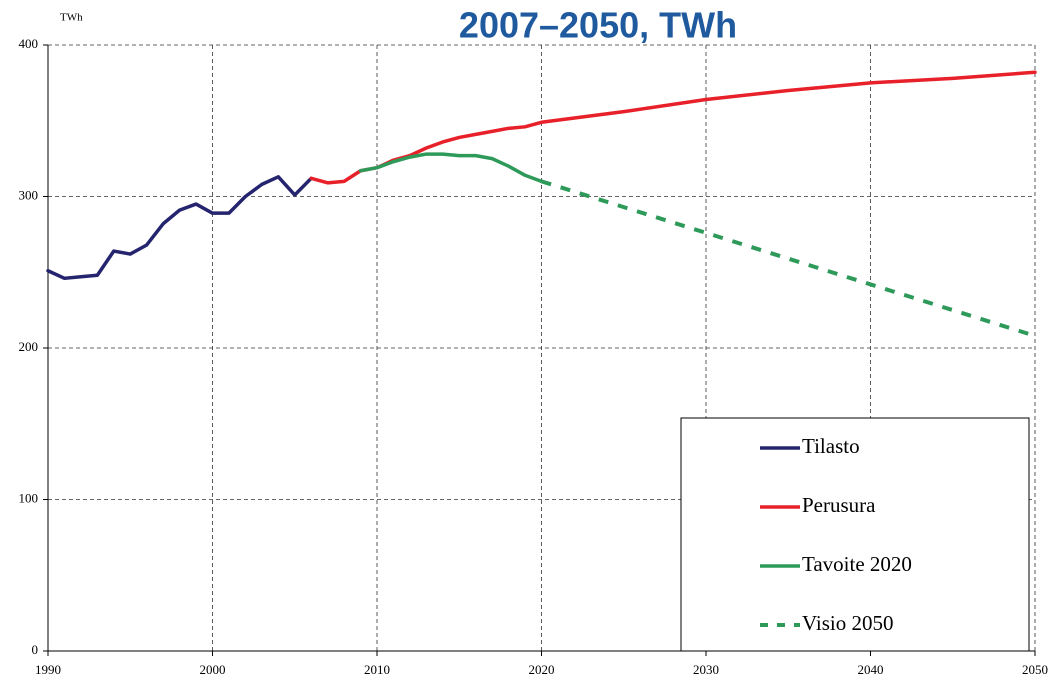 Image resolution: width=1053 pixels, height=681 pixels. Describe the element at coordinates (377, 669) in the screenshot. I see `x-tick-label: 2010` at that location.